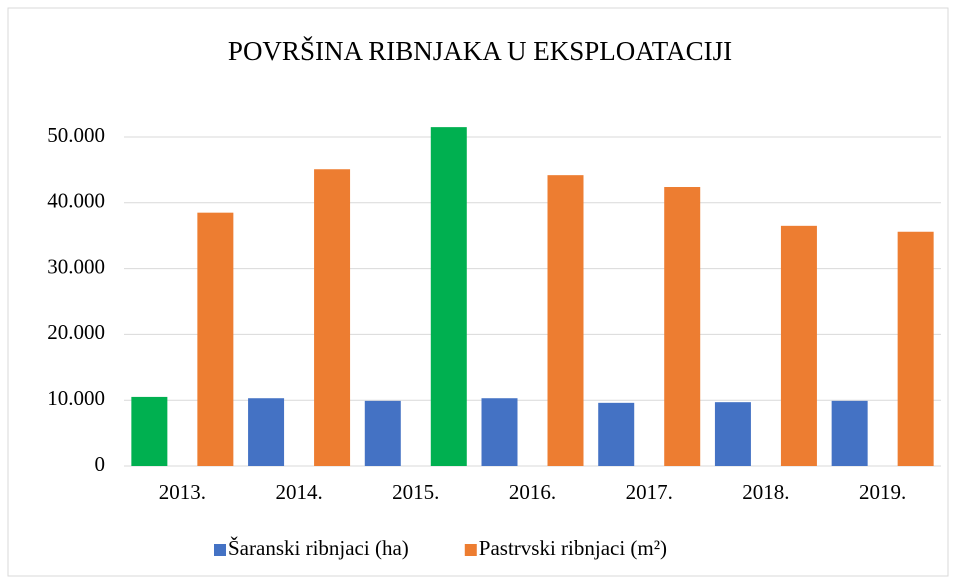 The height and width of the screenshot is (588, 957). What do you see at coordinates (882, 492) in the screenshot?
I see `x-tick-label: 2019.` at bounding box center [882, 492].